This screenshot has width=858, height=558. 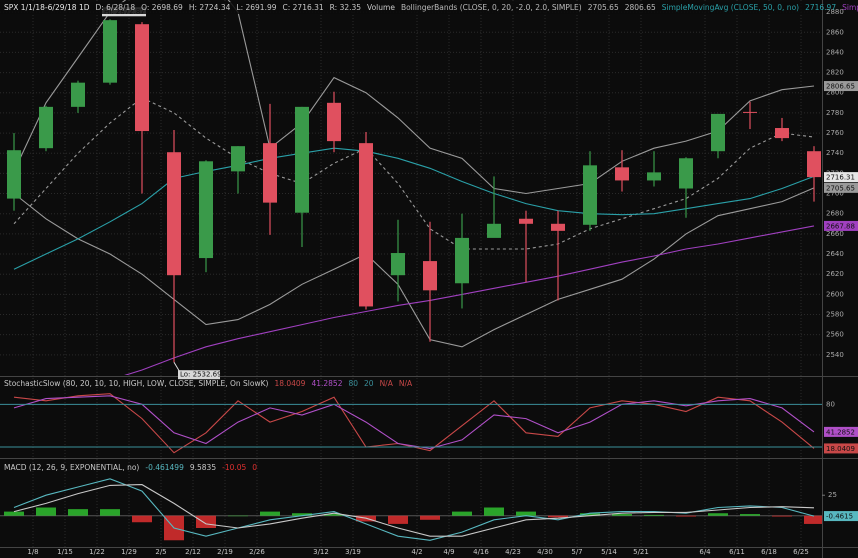 What do you see at coordinates (303, 7) in the screenshot?
I see `readout: C: 2716.31` at bounding box center [303, 7].